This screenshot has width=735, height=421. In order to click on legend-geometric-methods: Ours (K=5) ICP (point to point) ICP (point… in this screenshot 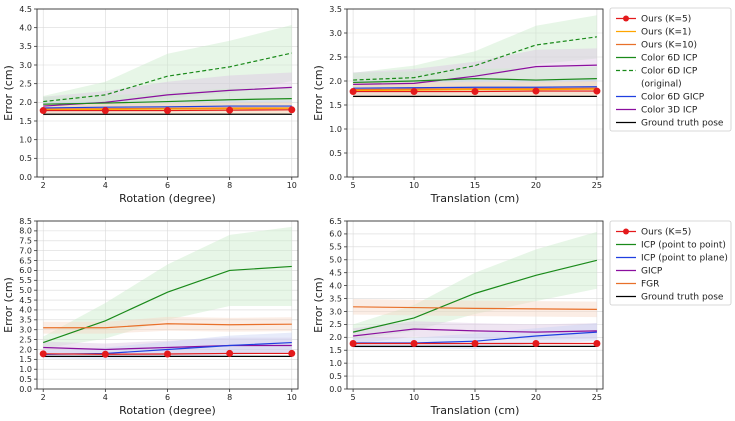, I will do `click(670, 263)`.